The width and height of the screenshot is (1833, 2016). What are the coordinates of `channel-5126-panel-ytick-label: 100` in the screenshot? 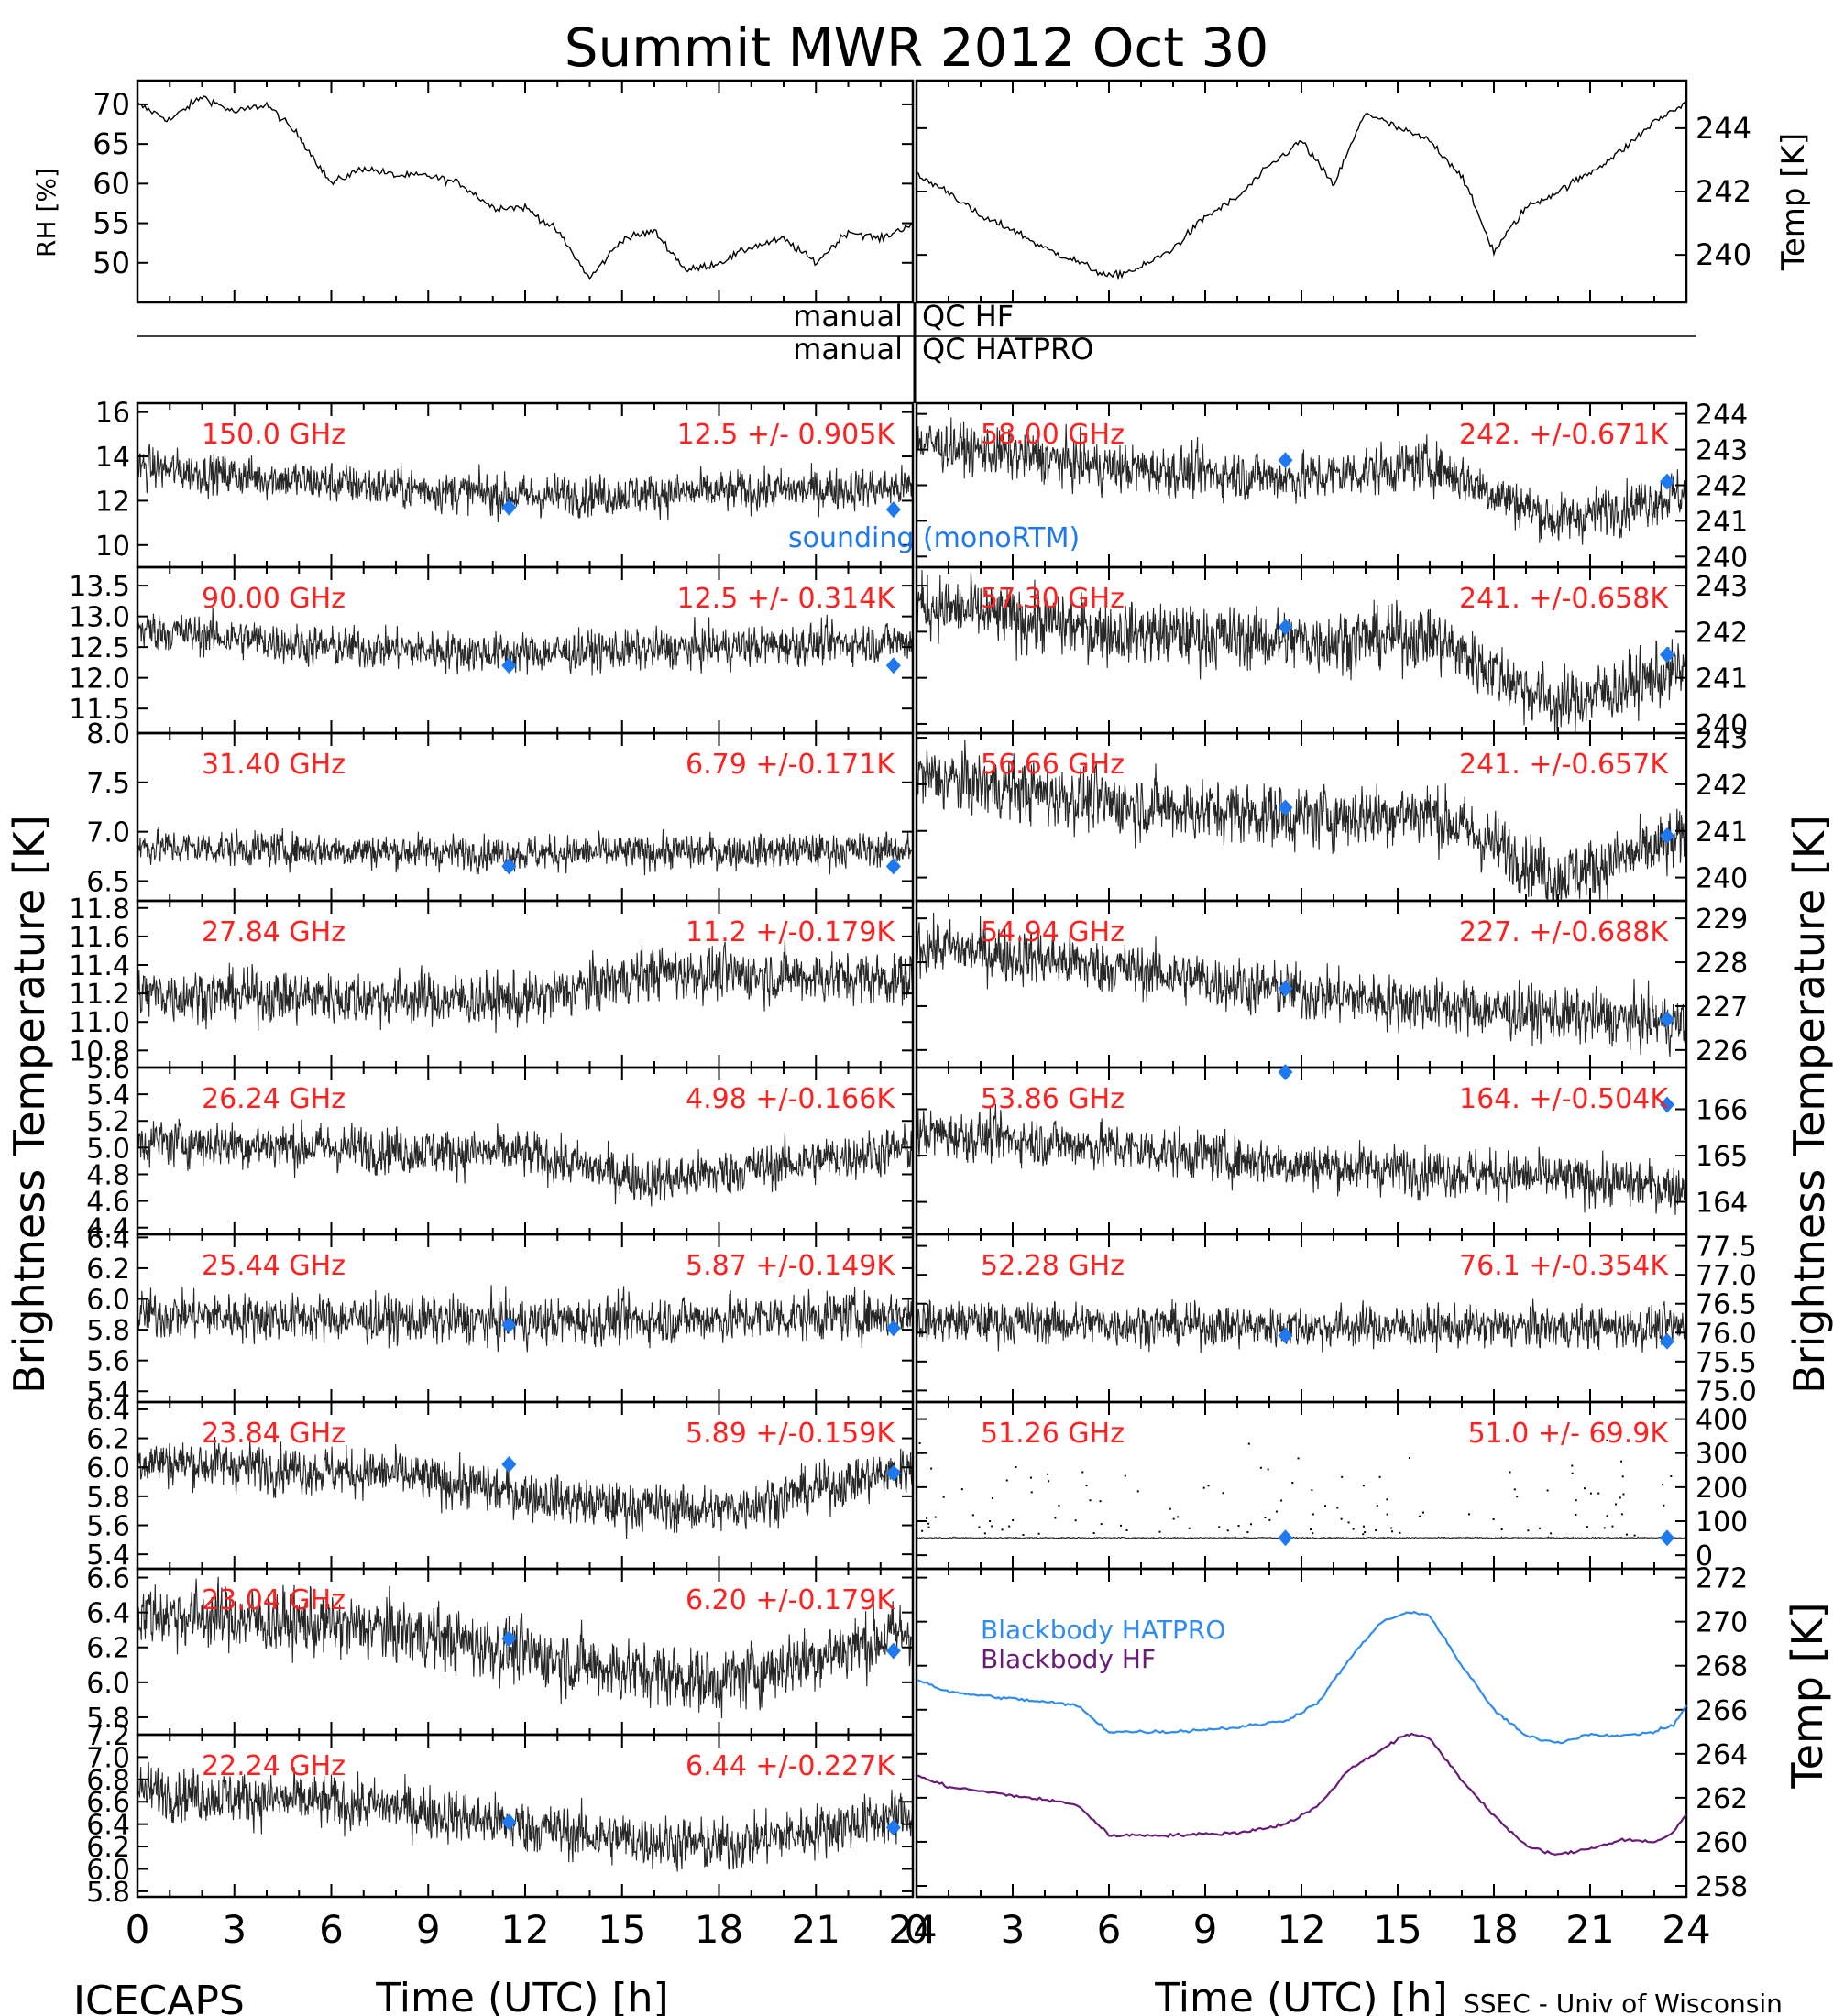 It's located at (1722, 1523).